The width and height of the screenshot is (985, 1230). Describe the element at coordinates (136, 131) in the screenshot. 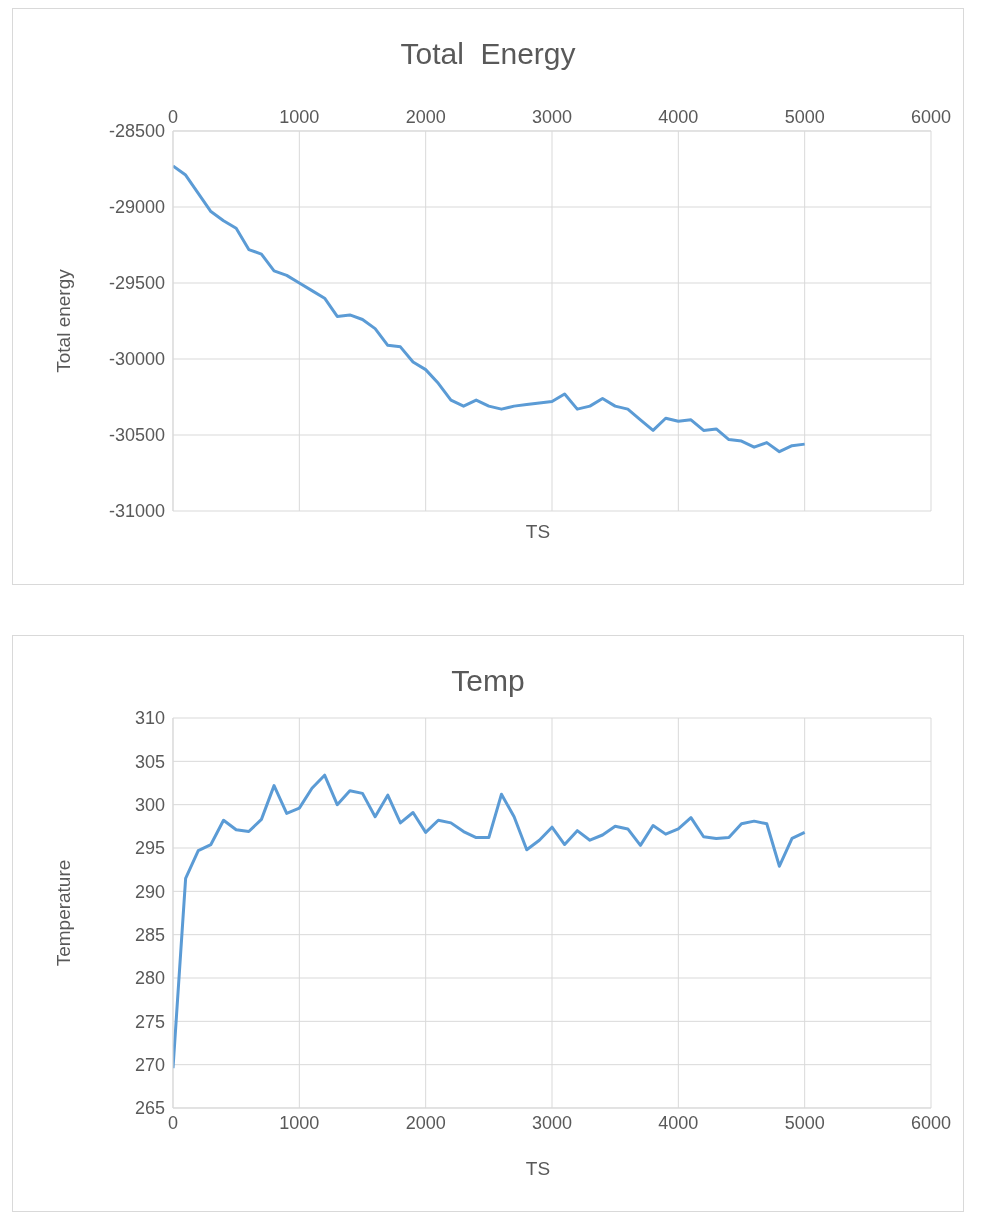

I see `y-tick-label: -28500` at that location.